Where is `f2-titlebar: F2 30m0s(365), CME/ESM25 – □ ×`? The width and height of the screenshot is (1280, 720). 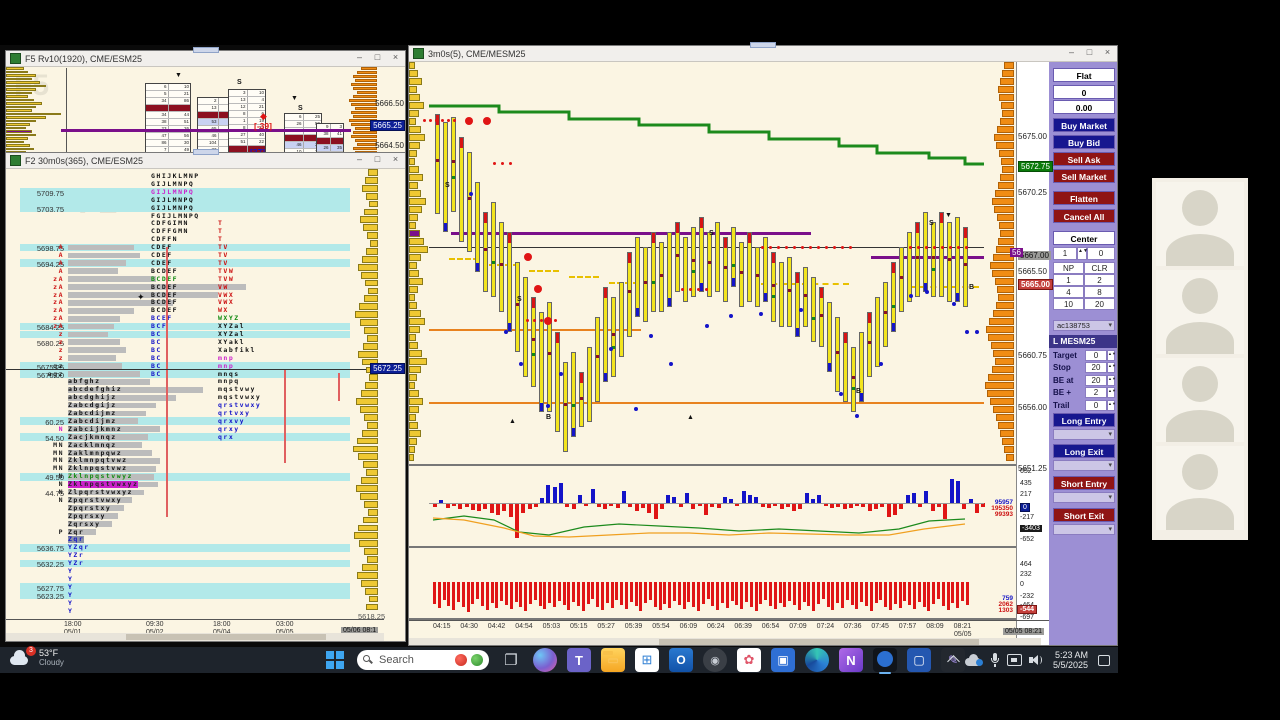 f2-titlebar: F2 30m0s(365), CME/ESM25 – □ × is located at coordinates (205, 159).